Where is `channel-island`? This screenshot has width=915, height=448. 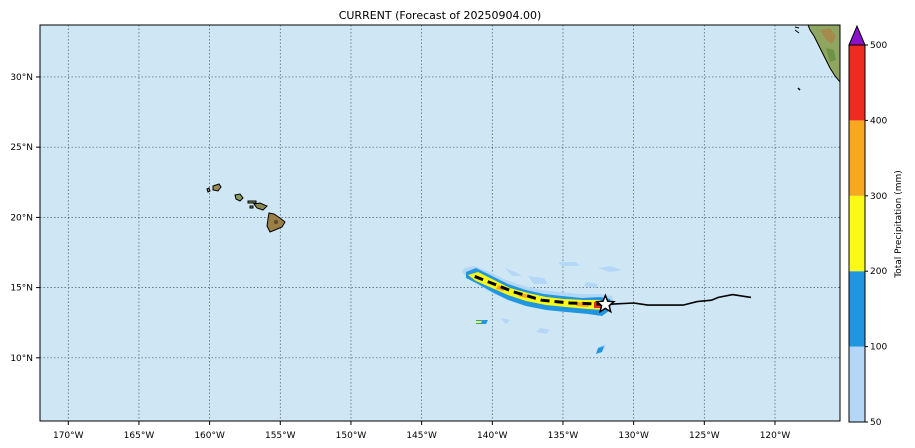 channel-island is located at coordinates (797, 31).